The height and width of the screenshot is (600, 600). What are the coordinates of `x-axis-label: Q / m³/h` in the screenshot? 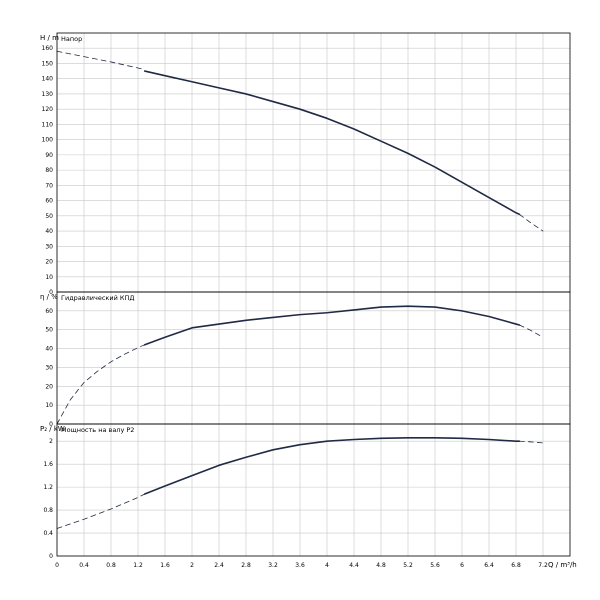 It's located at (562, 565).